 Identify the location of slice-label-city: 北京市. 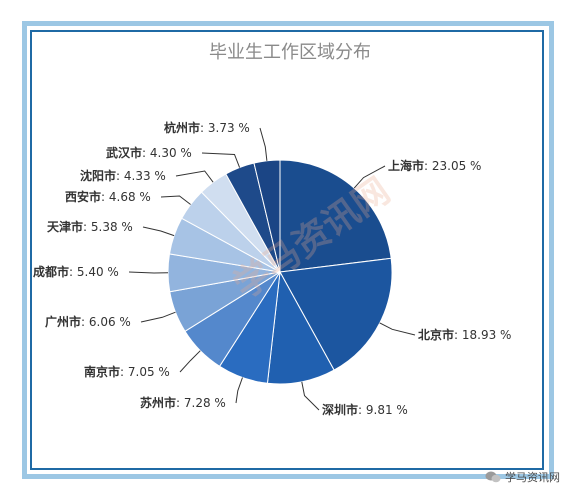
(436, 334).